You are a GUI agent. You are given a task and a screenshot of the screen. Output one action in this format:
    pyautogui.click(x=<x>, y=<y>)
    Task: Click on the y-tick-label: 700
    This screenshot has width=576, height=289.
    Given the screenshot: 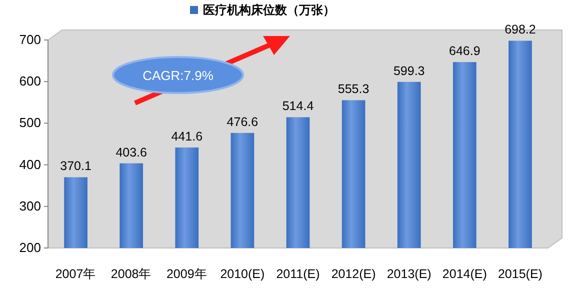 What is the action you would take?
    pyautogui.click(x=30, y=39)
    